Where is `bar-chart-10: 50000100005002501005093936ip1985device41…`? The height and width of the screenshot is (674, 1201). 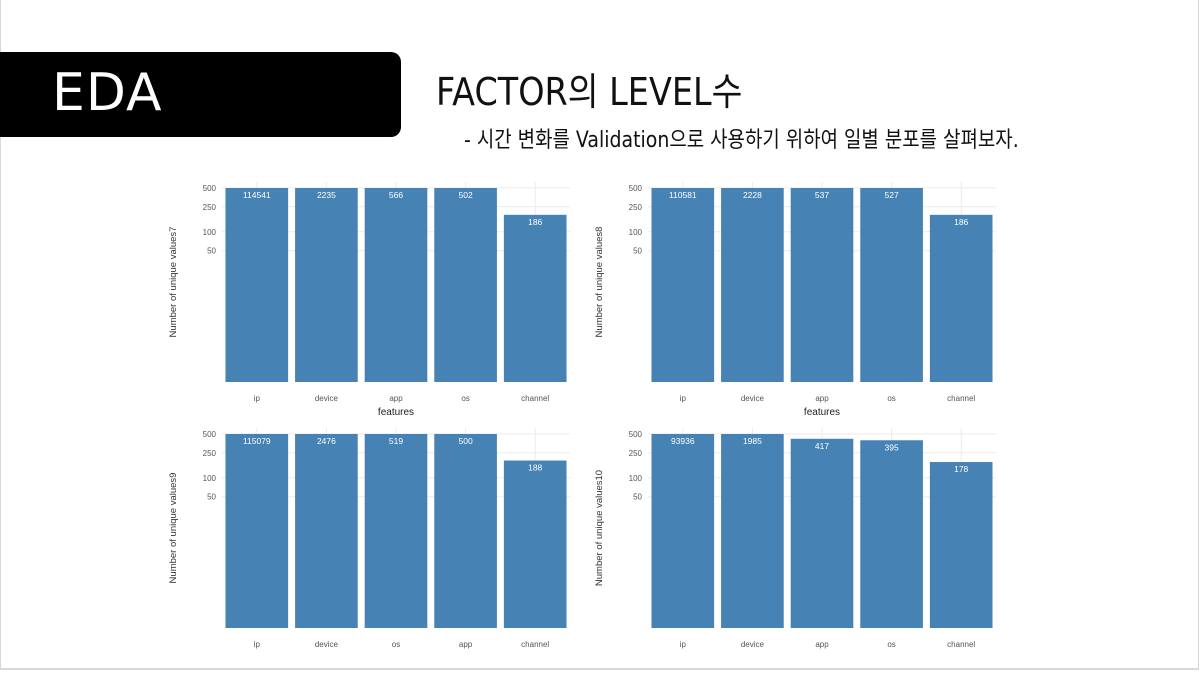
bar-chart-10: 50000100005002501005093936ip1985device41… is located at coordinates (795, 538).